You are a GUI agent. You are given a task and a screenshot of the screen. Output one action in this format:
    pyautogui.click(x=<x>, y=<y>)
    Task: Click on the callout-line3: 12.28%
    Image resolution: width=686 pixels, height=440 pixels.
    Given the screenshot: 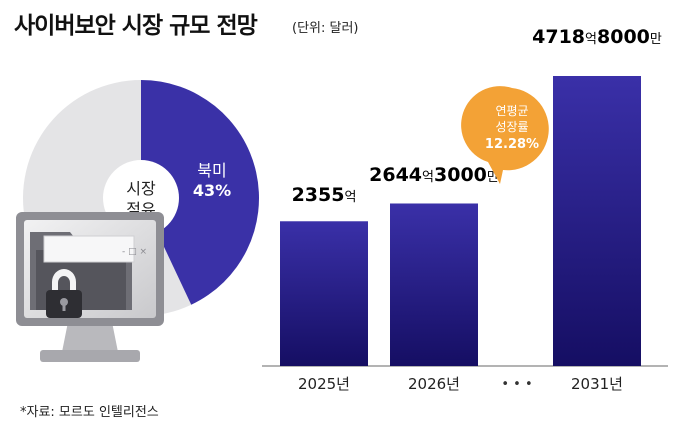 What is the action you would take?
    pyautogui.click(x=512, y=144)
    